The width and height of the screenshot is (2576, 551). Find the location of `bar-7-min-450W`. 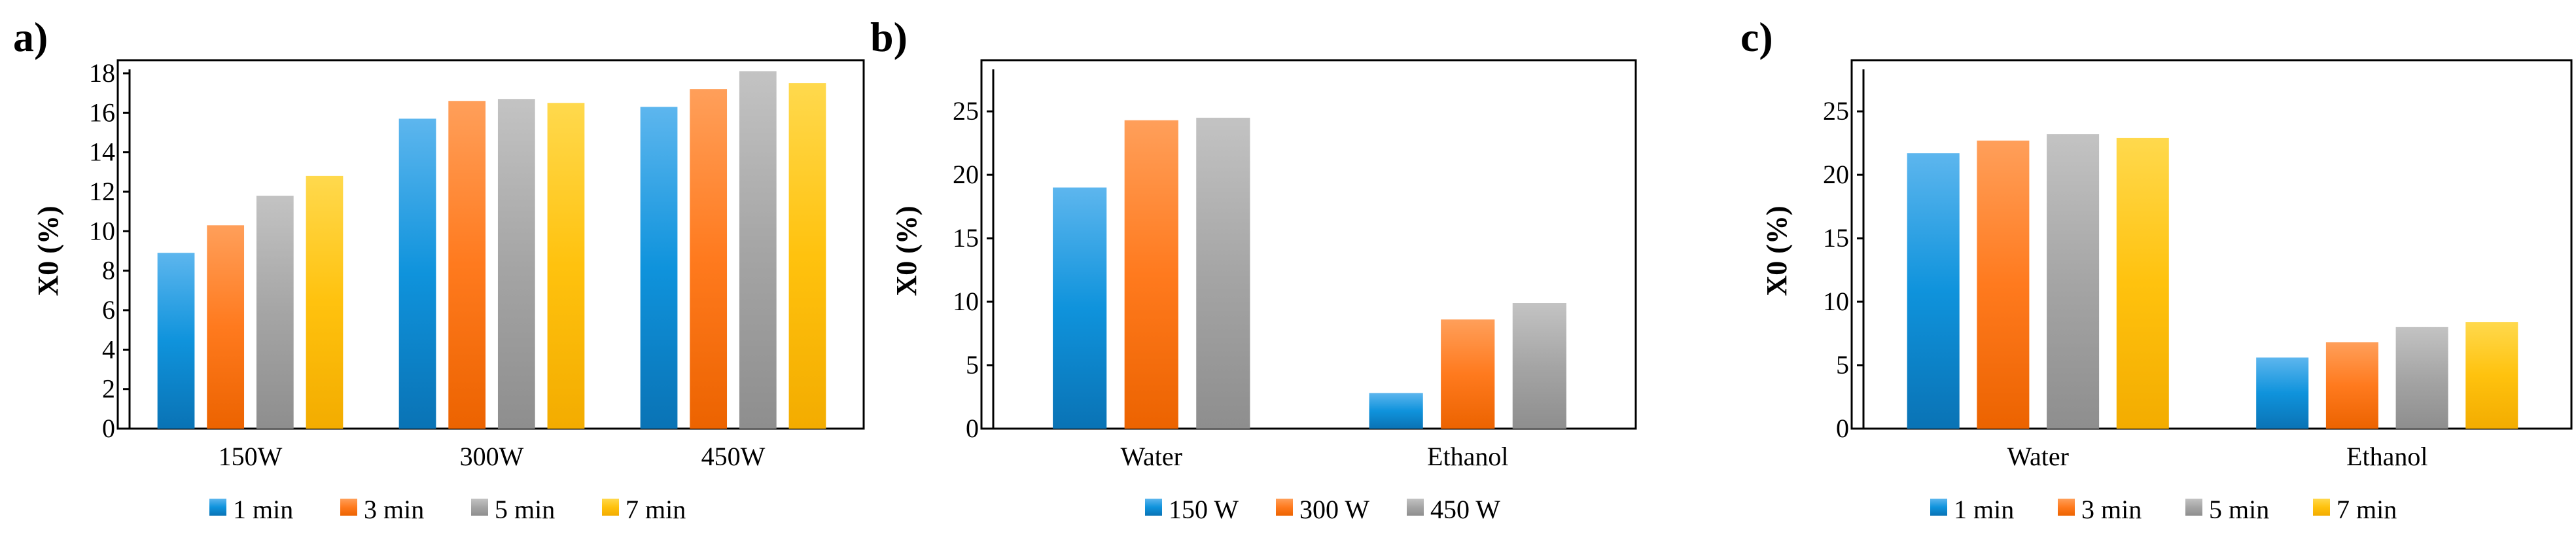

bar-7-min-450W is located at coordinates (807, 256).